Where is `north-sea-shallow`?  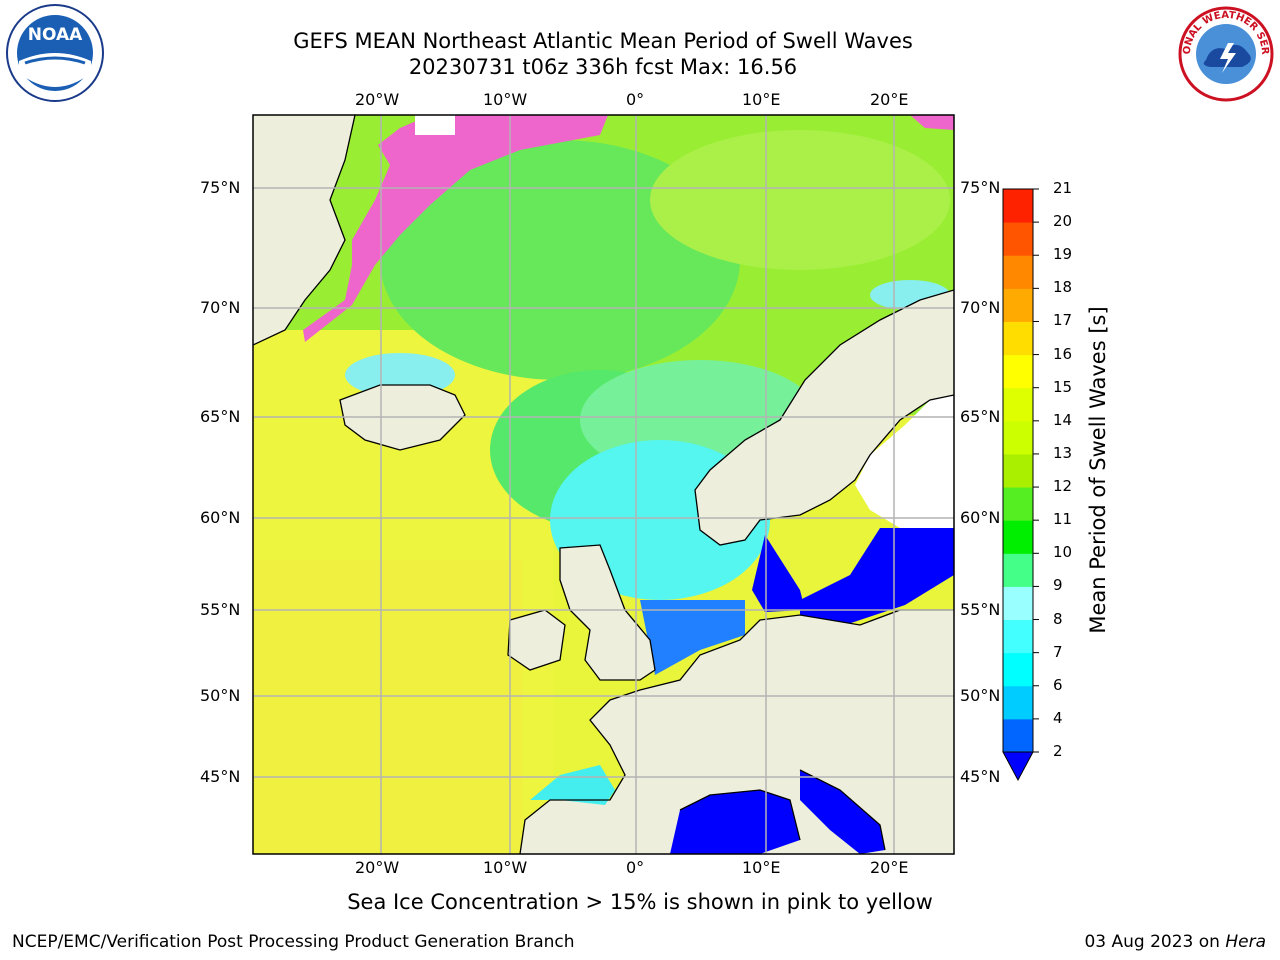 north-sea-shallow is located at coordinates (692, 637).